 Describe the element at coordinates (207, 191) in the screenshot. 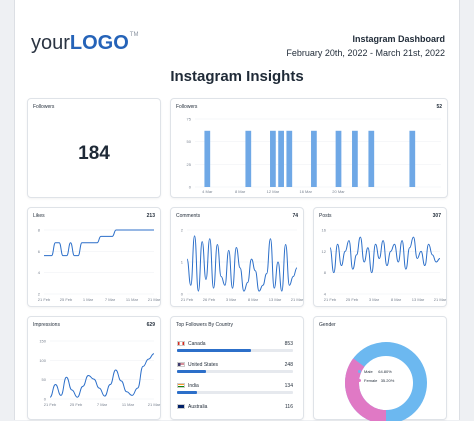

I see `x-tick-label: 4 Mar` at that location.